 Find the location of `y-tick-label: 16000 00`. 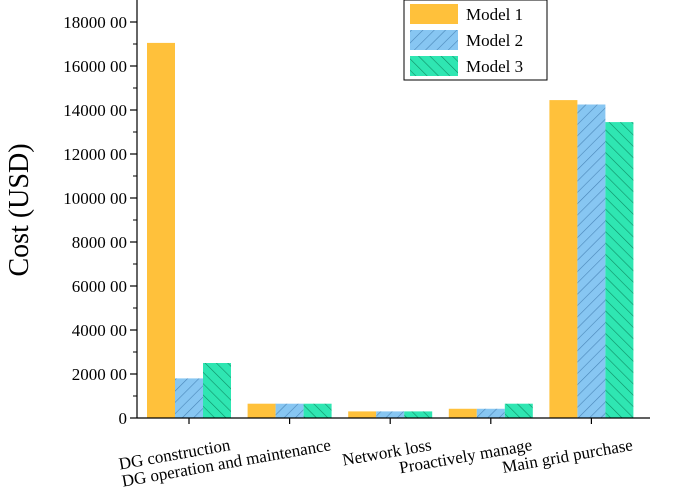

y-tick-label: 16000 00 is located at coordinates (95, 66).